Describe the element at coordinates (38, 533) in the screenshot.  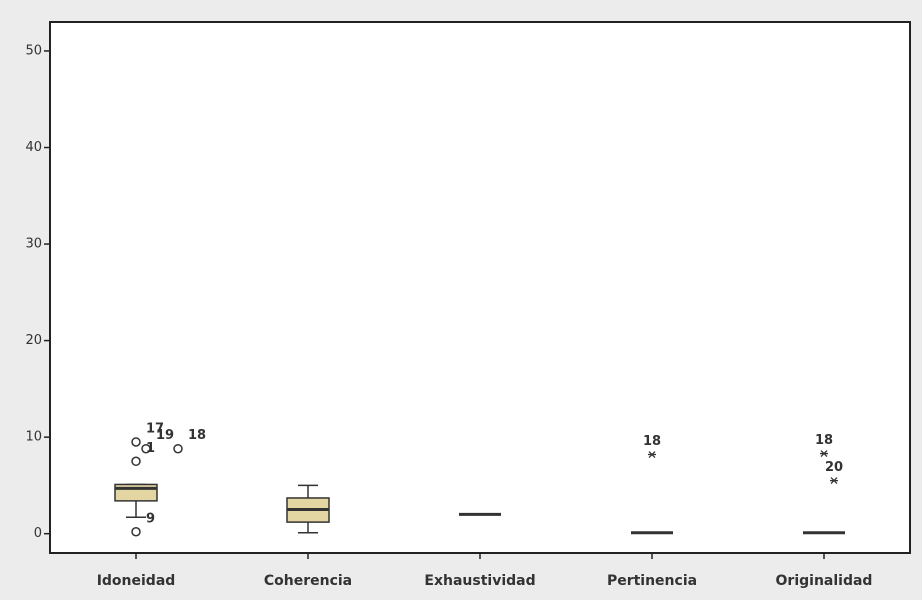
I see `y-tick-label: 0` at that location.